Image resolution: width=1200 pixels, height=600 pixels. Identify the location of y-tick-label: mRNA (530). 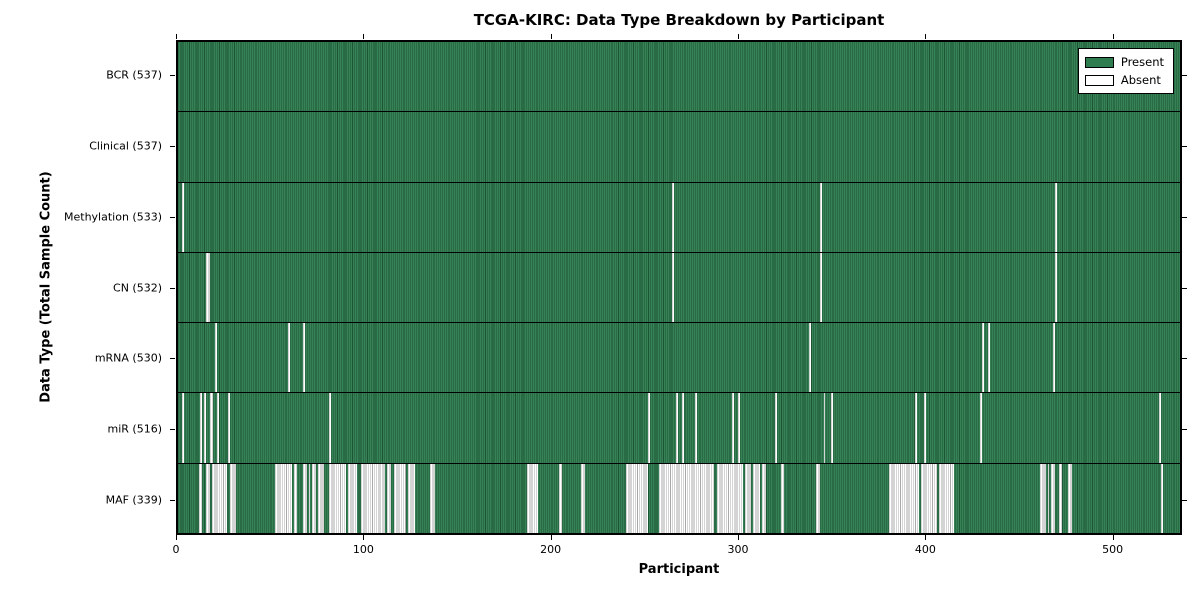
(128, 358).